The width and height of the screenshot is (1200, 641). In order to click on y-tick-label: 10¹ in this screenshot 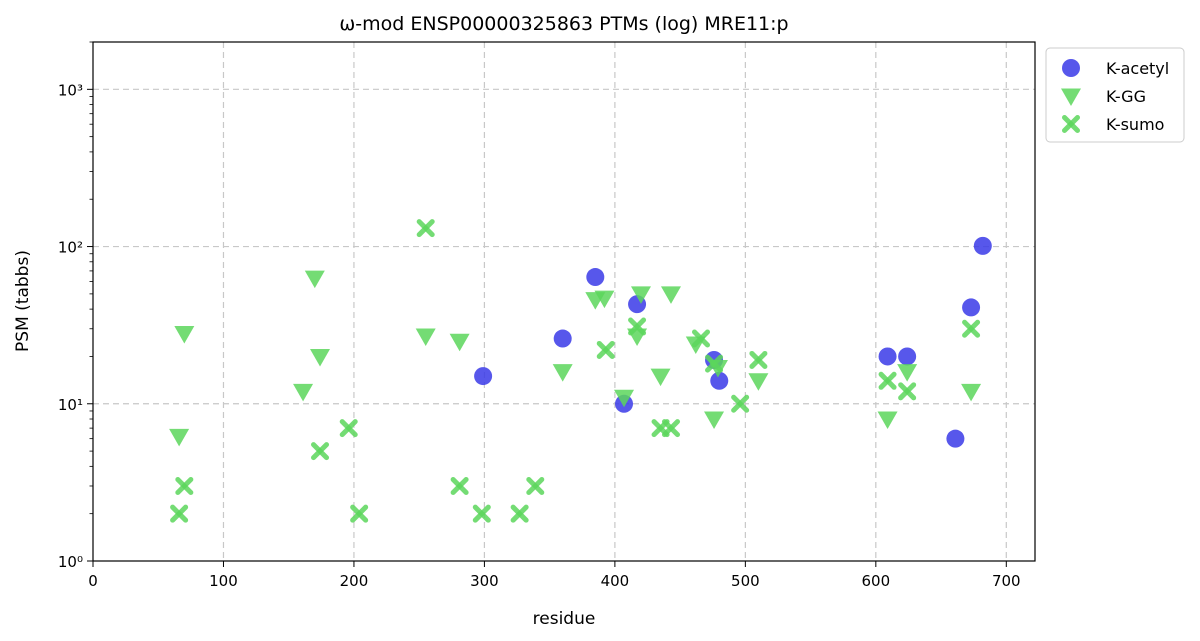, I will do `click(70, 405)`.